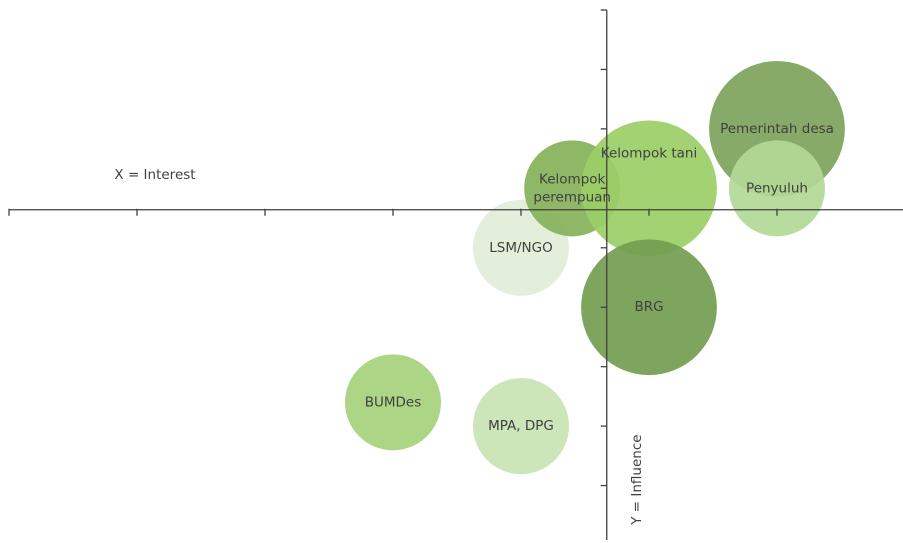 This screenshot has width=903, height=543. I want to click on bubble-label: BUMDes, so click(393, 402).